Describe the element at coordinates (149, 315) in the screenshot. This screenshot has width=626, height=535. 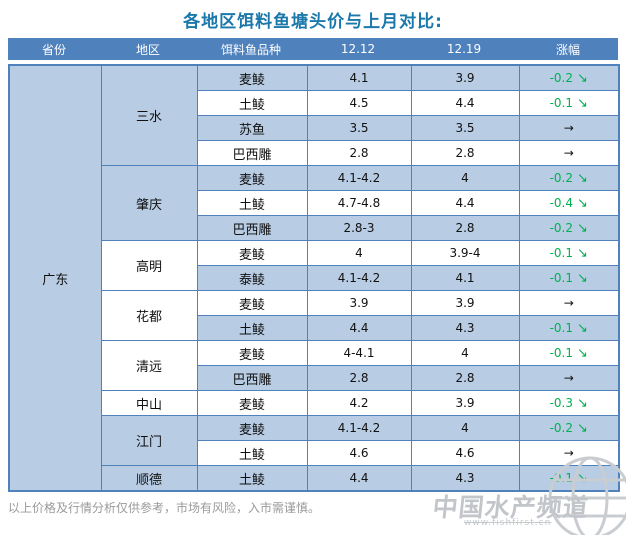
I see `region-cell: 花都` at that location.